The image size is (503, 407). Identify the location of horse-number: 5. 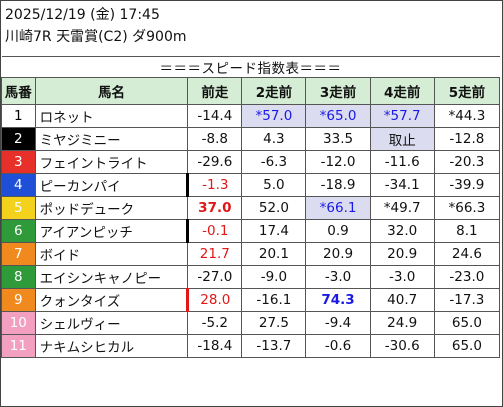
(18, 208).